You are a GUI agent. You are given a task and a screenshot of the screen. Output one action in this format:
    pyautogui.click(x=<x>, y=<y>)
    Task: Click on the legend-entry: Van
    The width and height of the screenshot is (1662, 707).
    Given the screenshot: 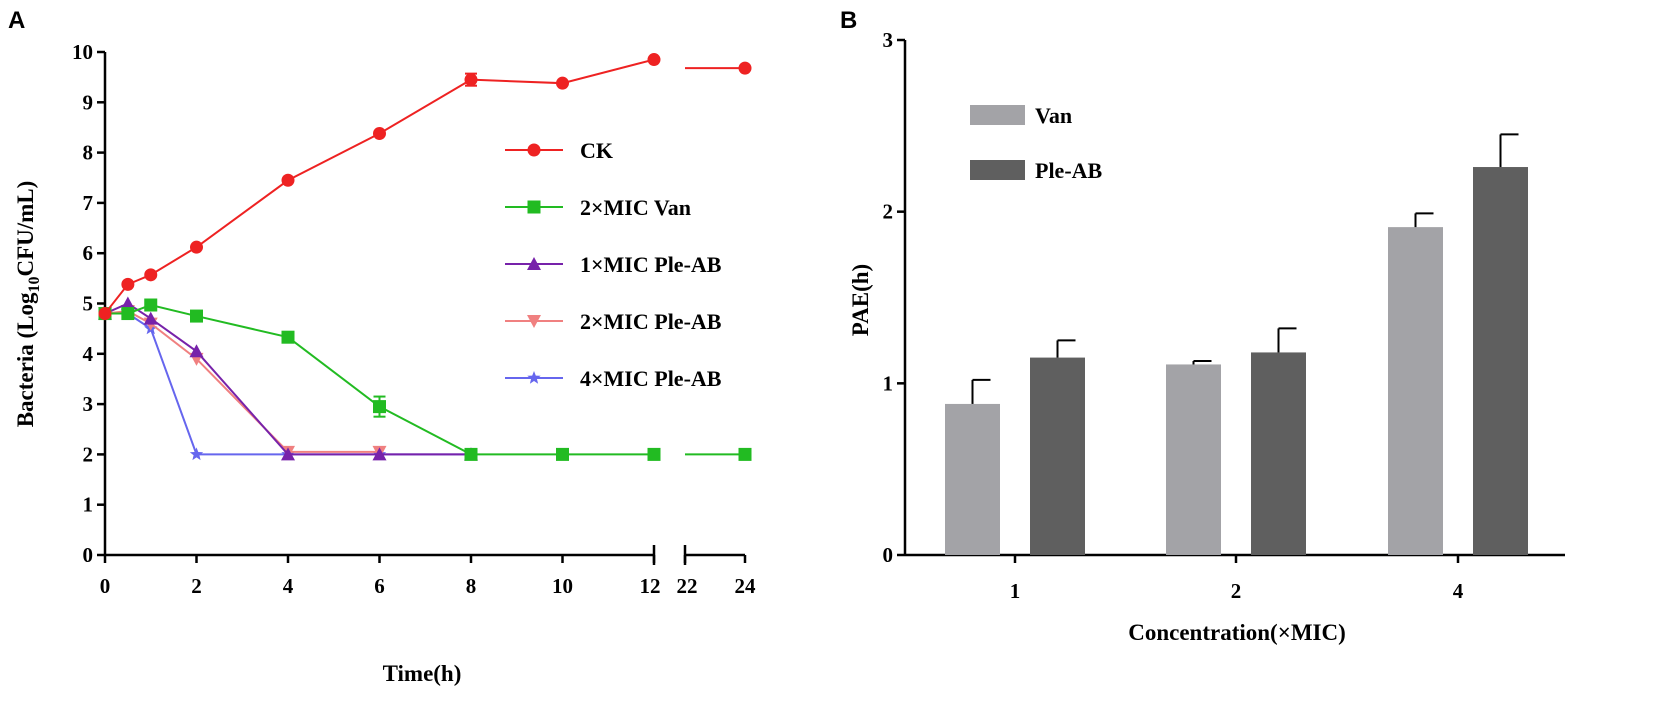 What is the action you would take?
    pyautogui.click(x=1021, y=115)
    